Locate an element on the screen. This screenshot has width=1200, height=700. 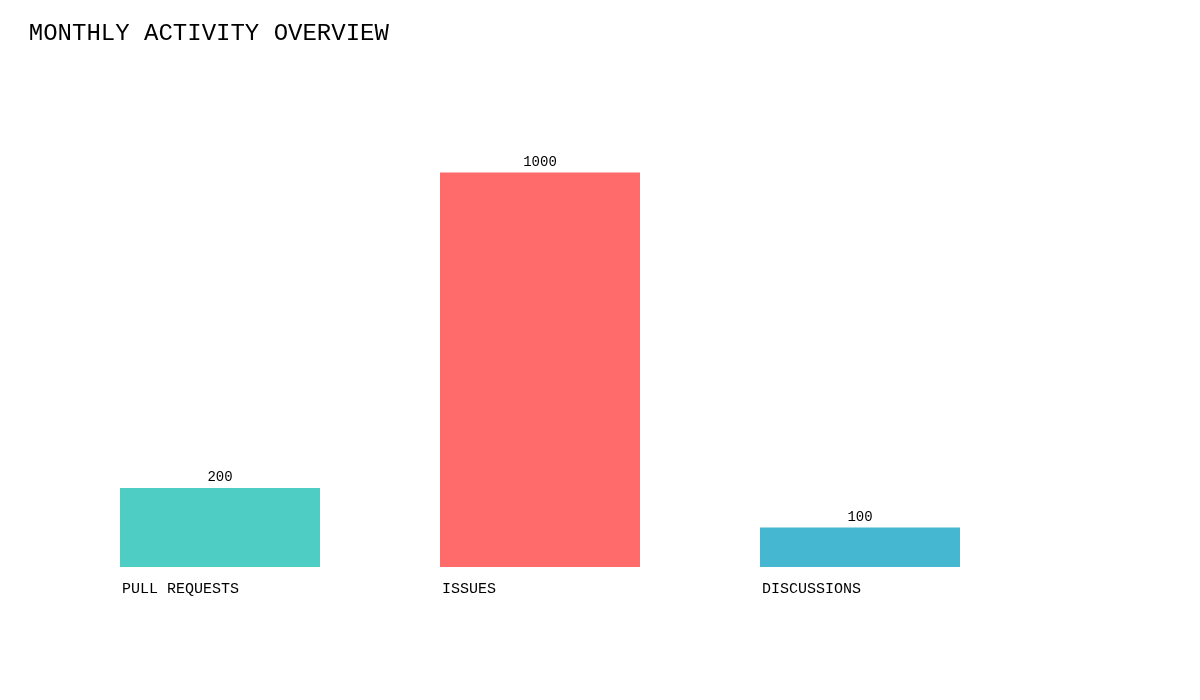
data-label: 1000 is located at coordinates (540, 161).